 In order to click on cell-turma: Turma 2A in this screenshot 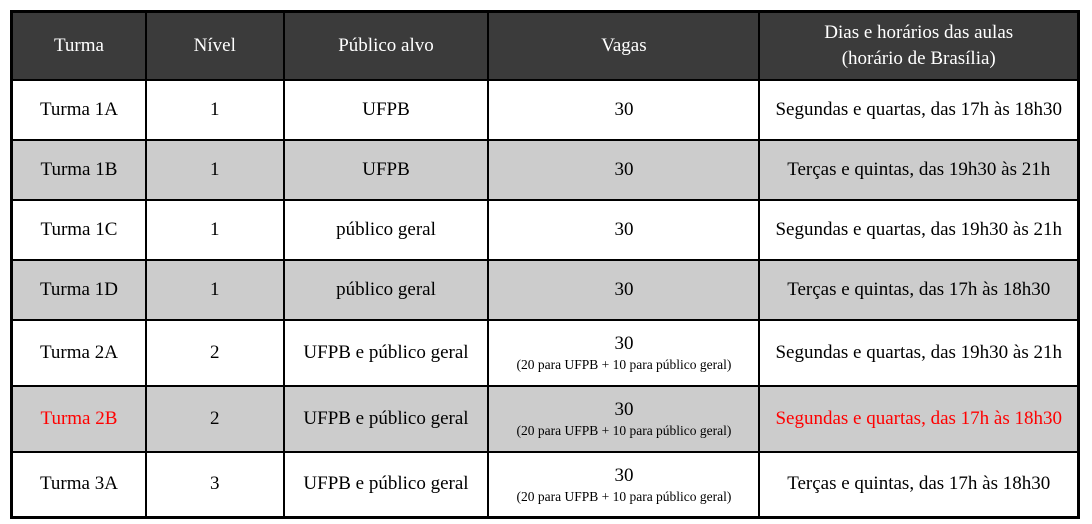, I will do `click(78, 352)`.